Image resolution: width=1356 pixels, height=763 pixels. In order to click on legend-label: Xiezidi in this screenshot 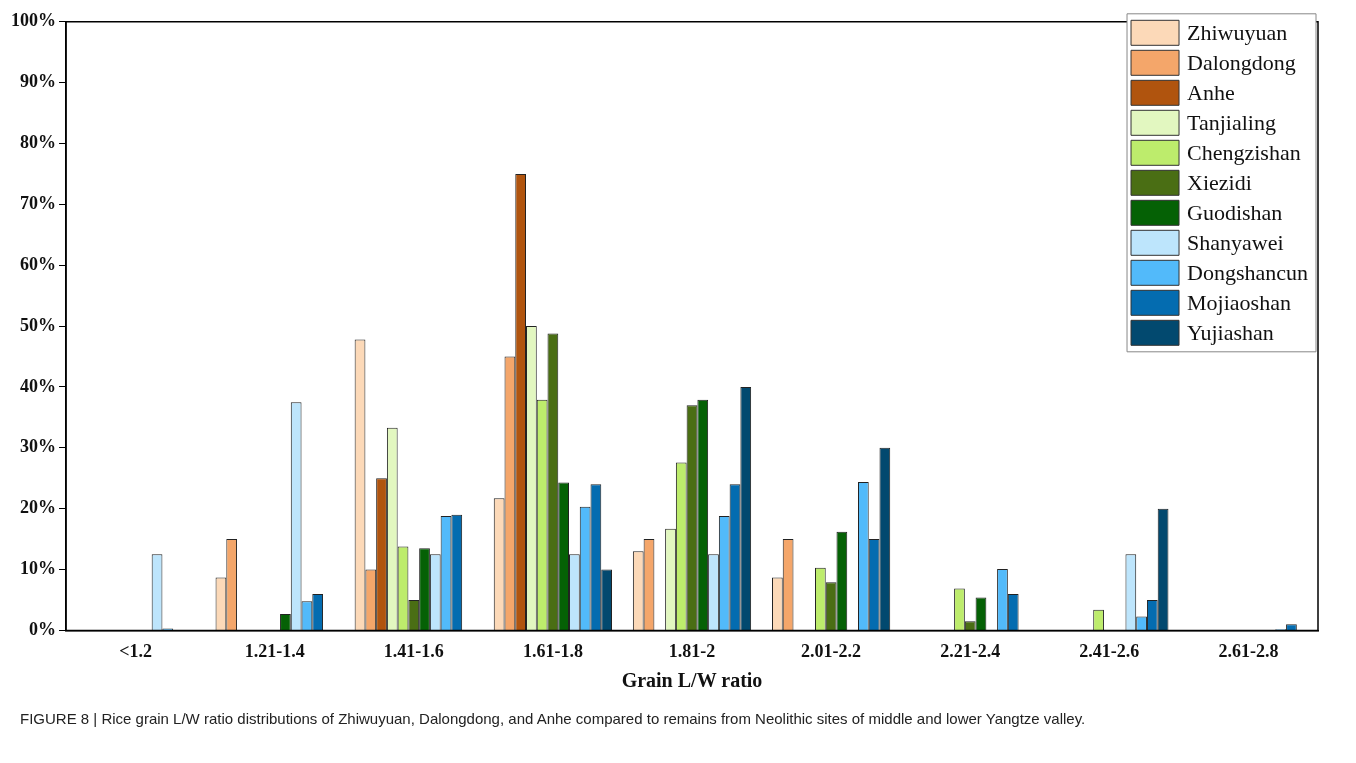, I will do `click(1219, 182)`.